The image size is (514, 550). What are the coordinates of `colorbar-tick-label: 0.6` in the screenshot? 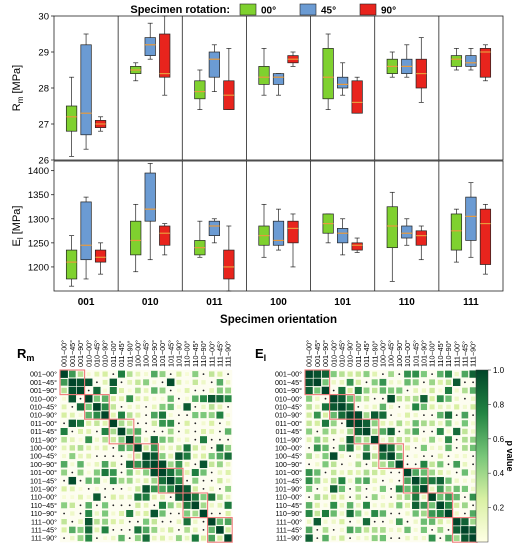 It's located at (499, 439).